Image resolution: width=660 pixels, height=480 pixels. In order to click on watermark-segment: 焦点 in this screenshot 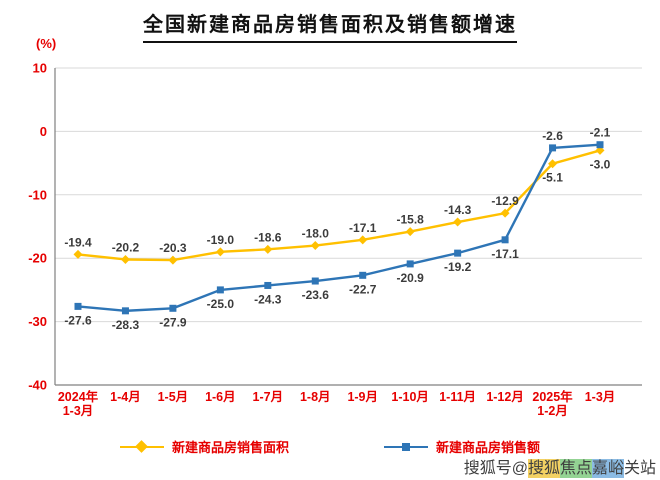, I will do `click(575, 468)`.